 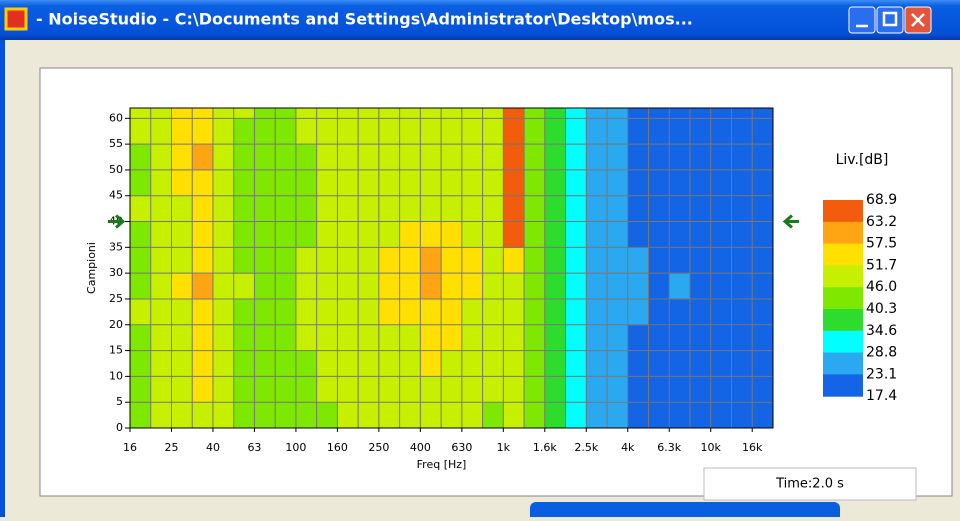 I want to click on x-tick-label: 400, so click(x=420, y=447).